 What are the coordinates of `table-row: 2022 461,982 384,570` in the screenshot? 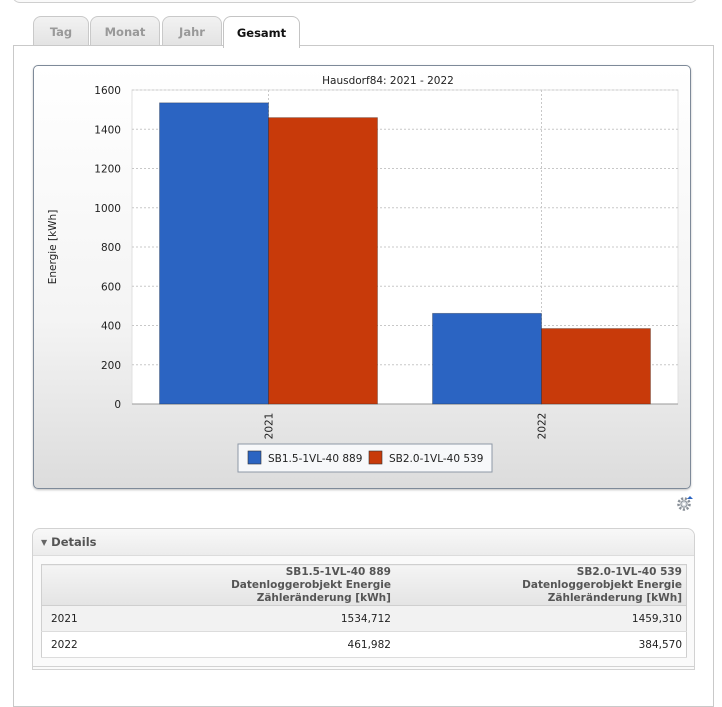 It's located at (364, 644).